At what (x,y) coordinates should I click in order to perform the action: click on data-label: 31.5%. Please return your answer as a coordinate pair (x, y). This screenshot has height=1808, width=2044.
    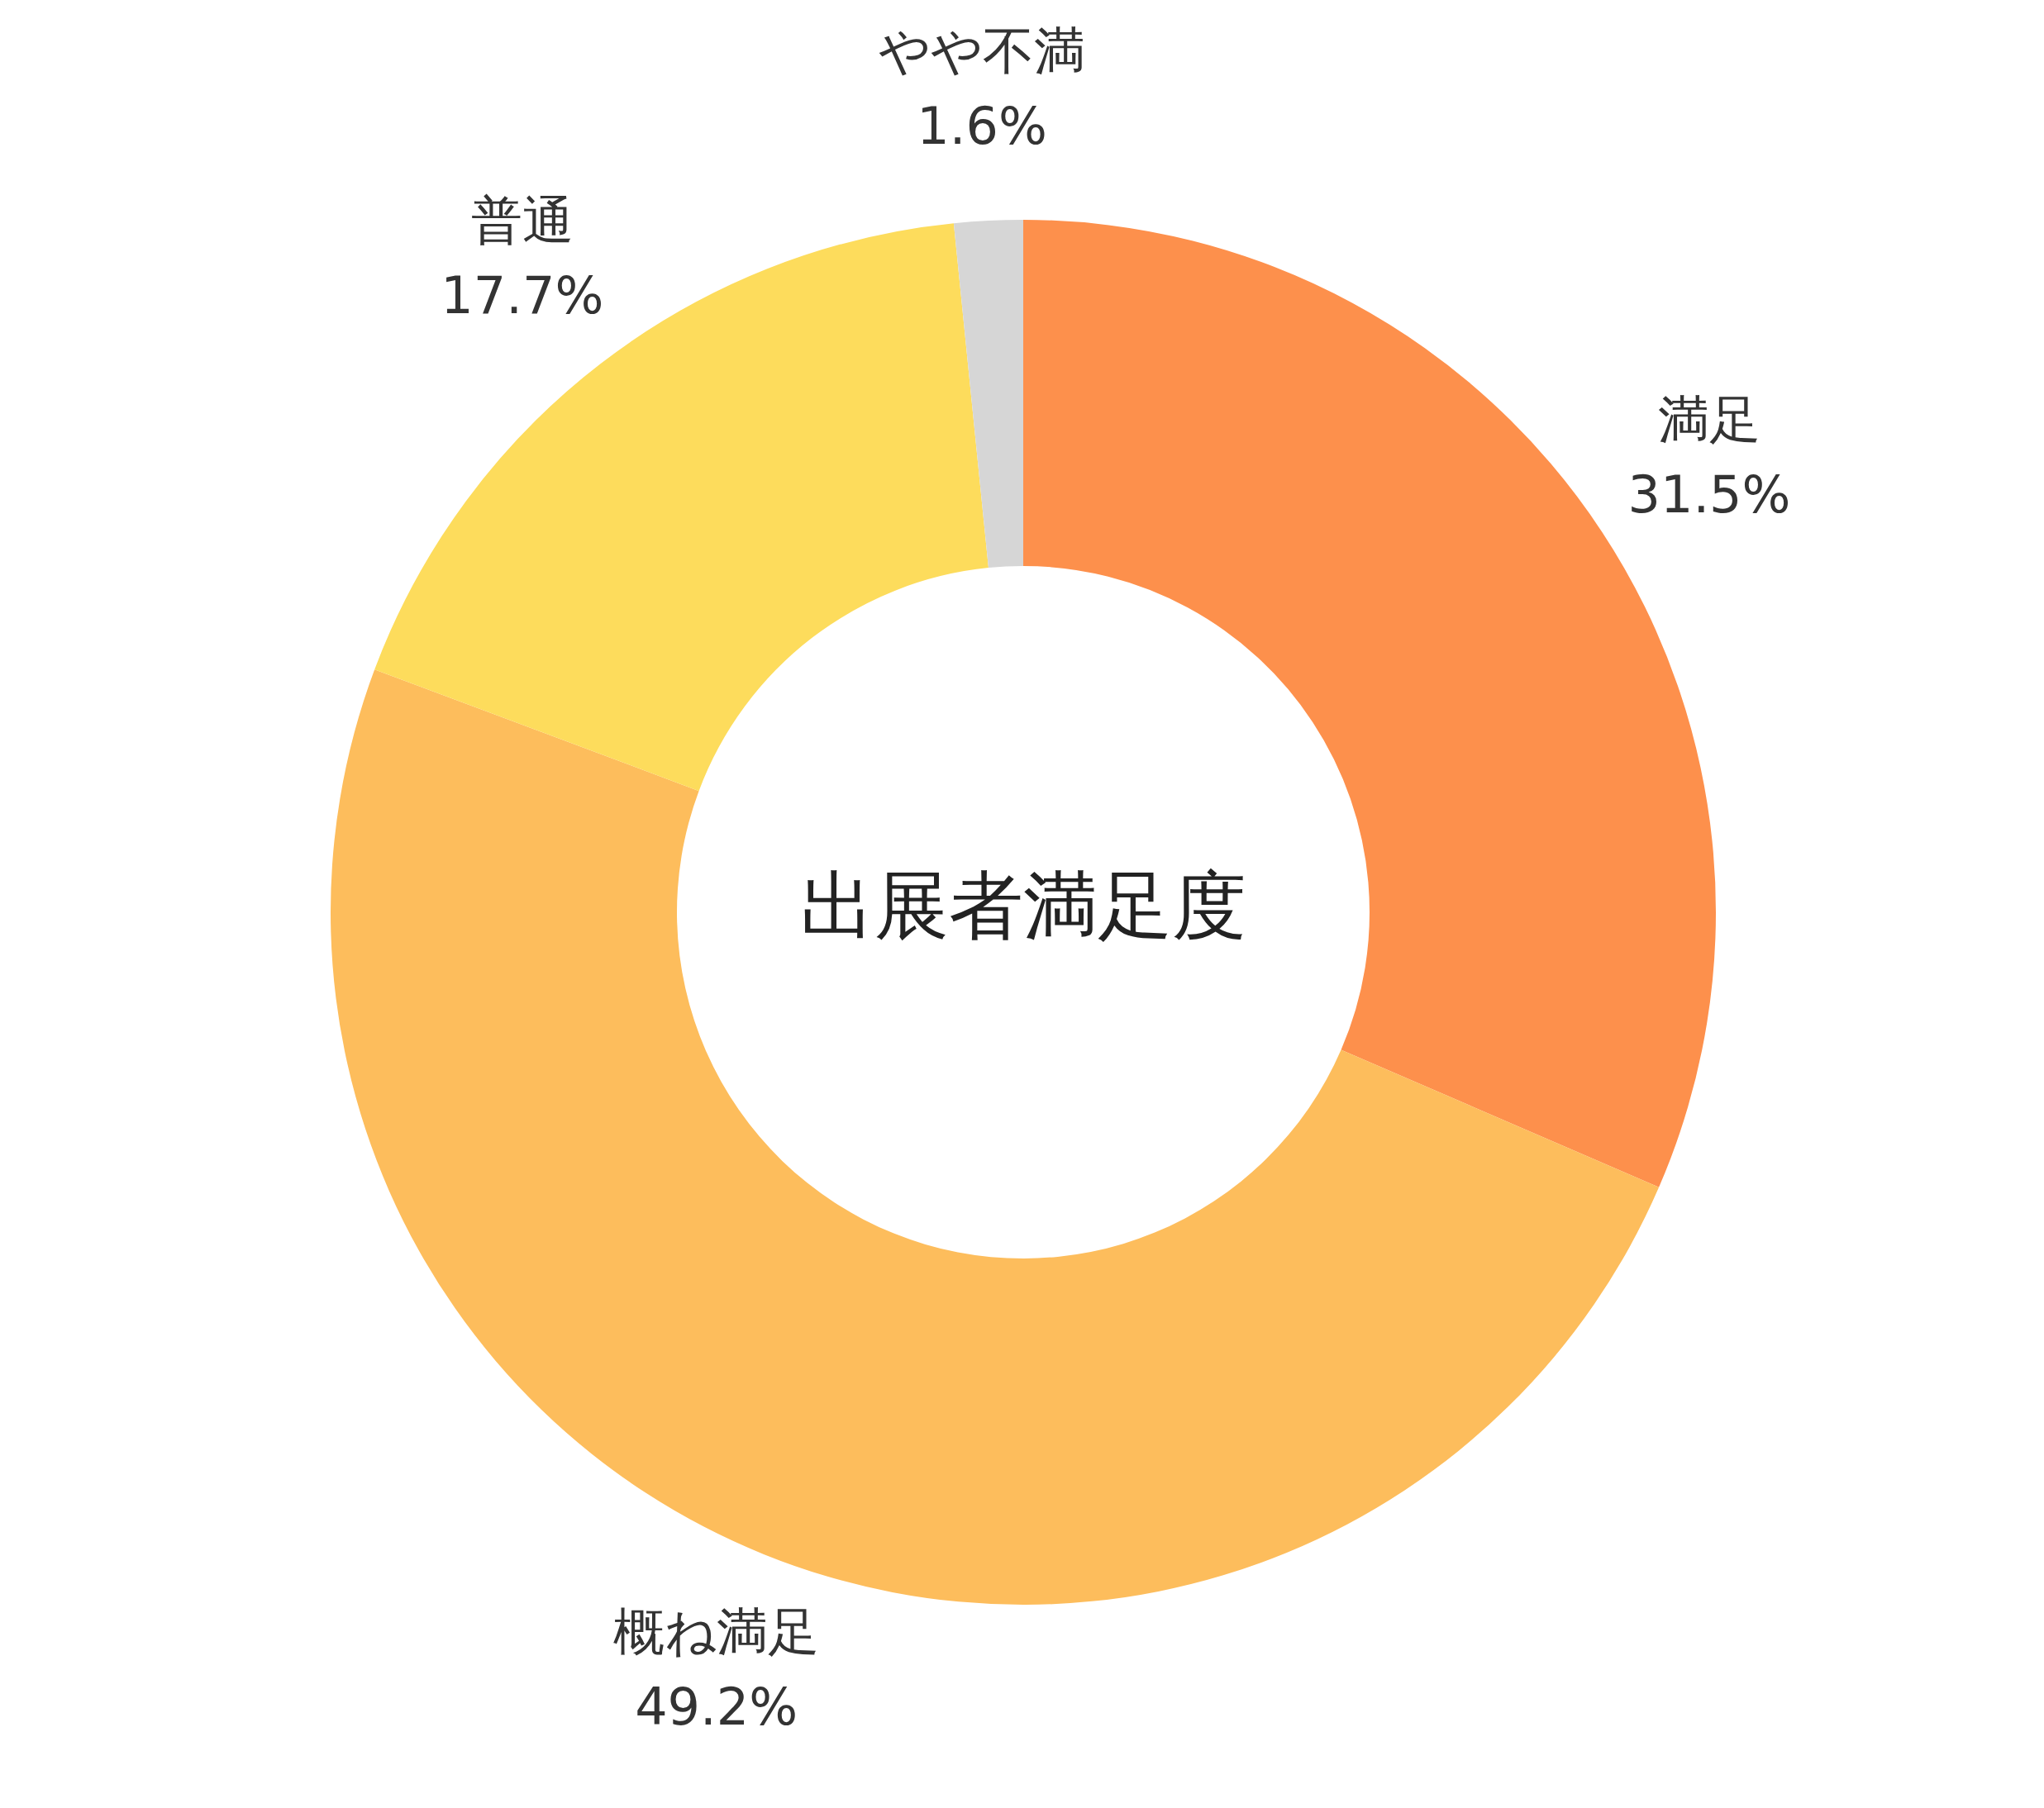
    Looking at the image, I should click on (1709, 495).